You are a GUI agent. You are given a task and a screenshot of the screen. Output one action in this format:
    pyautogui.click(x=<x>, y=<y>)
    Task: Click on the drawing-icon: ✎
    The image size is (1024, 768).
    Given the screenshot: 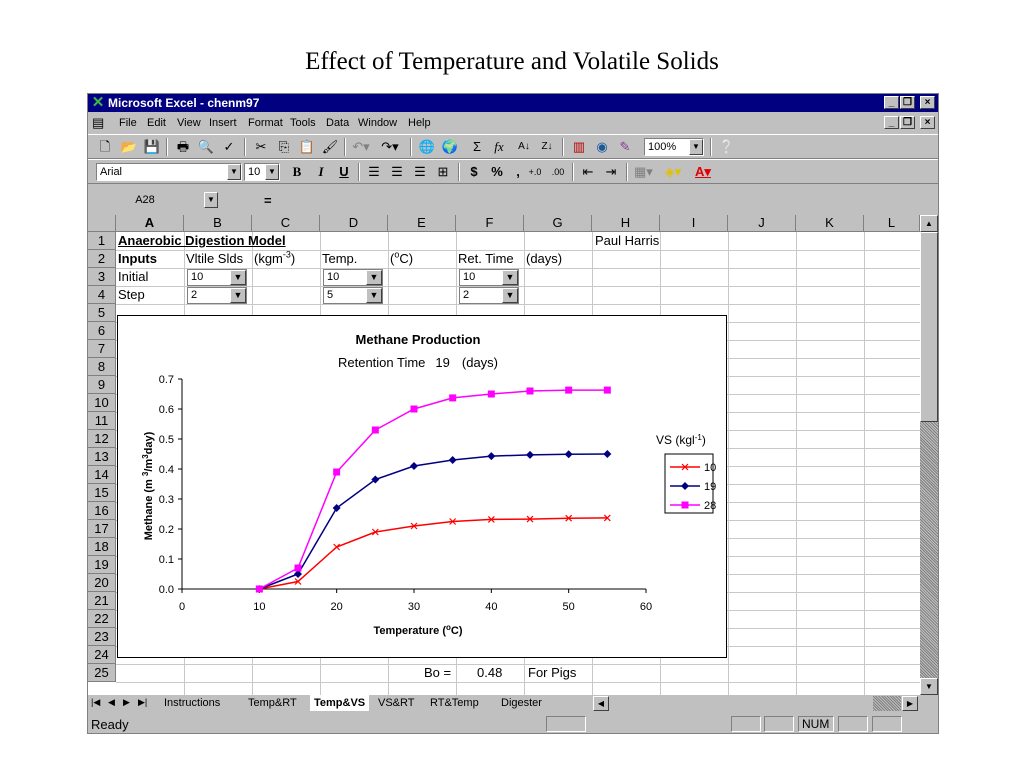 What is the action you would take?
    pyautogui.click(x=625, y=146)
    